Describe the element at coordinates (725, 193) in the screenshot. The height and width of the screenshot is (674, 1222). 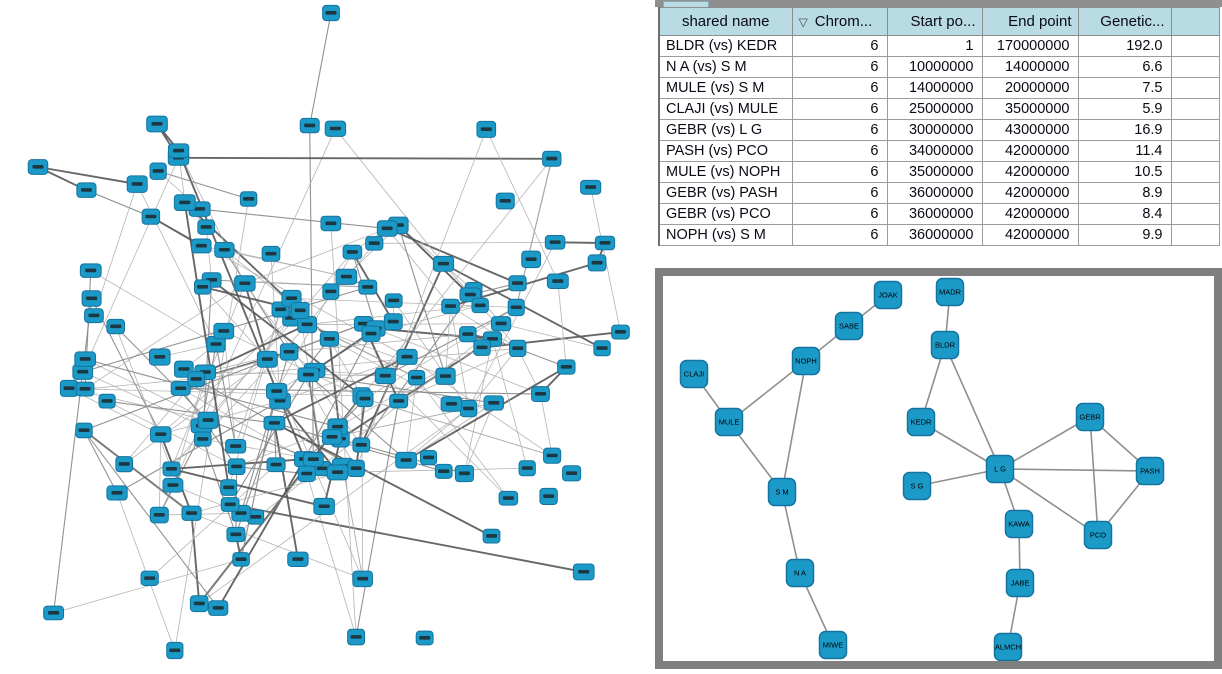
I see `cell-shared-name: GEBR (vs) PASH` at that location.